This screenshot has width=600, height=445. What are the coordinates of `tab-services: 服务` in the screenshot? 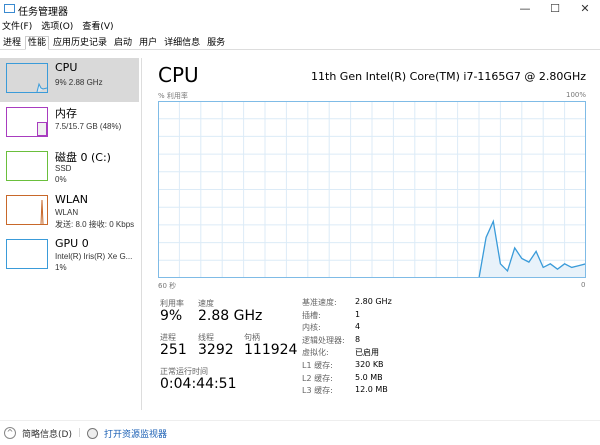 It's located at (216, 43).